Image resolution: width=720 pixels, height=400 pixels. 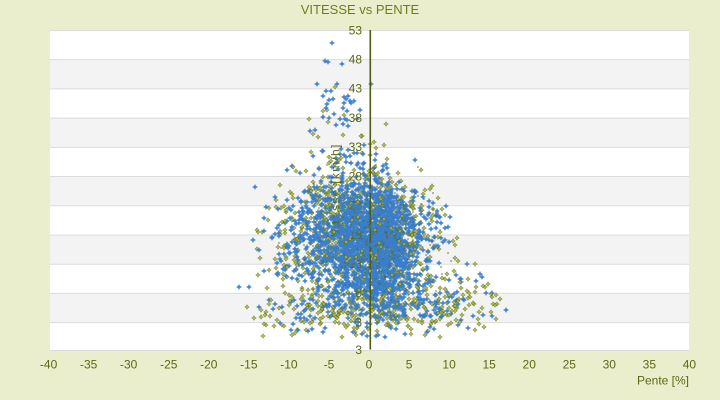 What do you see at coordinates (449, 364) in the screenshot?
I see `svg-text: 10` at bounding box center [449, 364].